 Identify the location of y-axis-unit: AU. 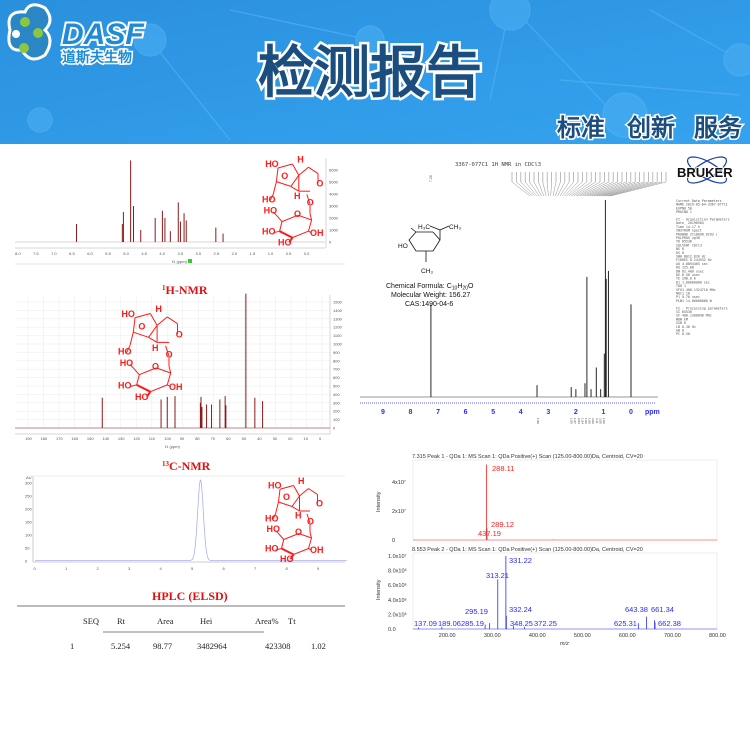
(29, 477).